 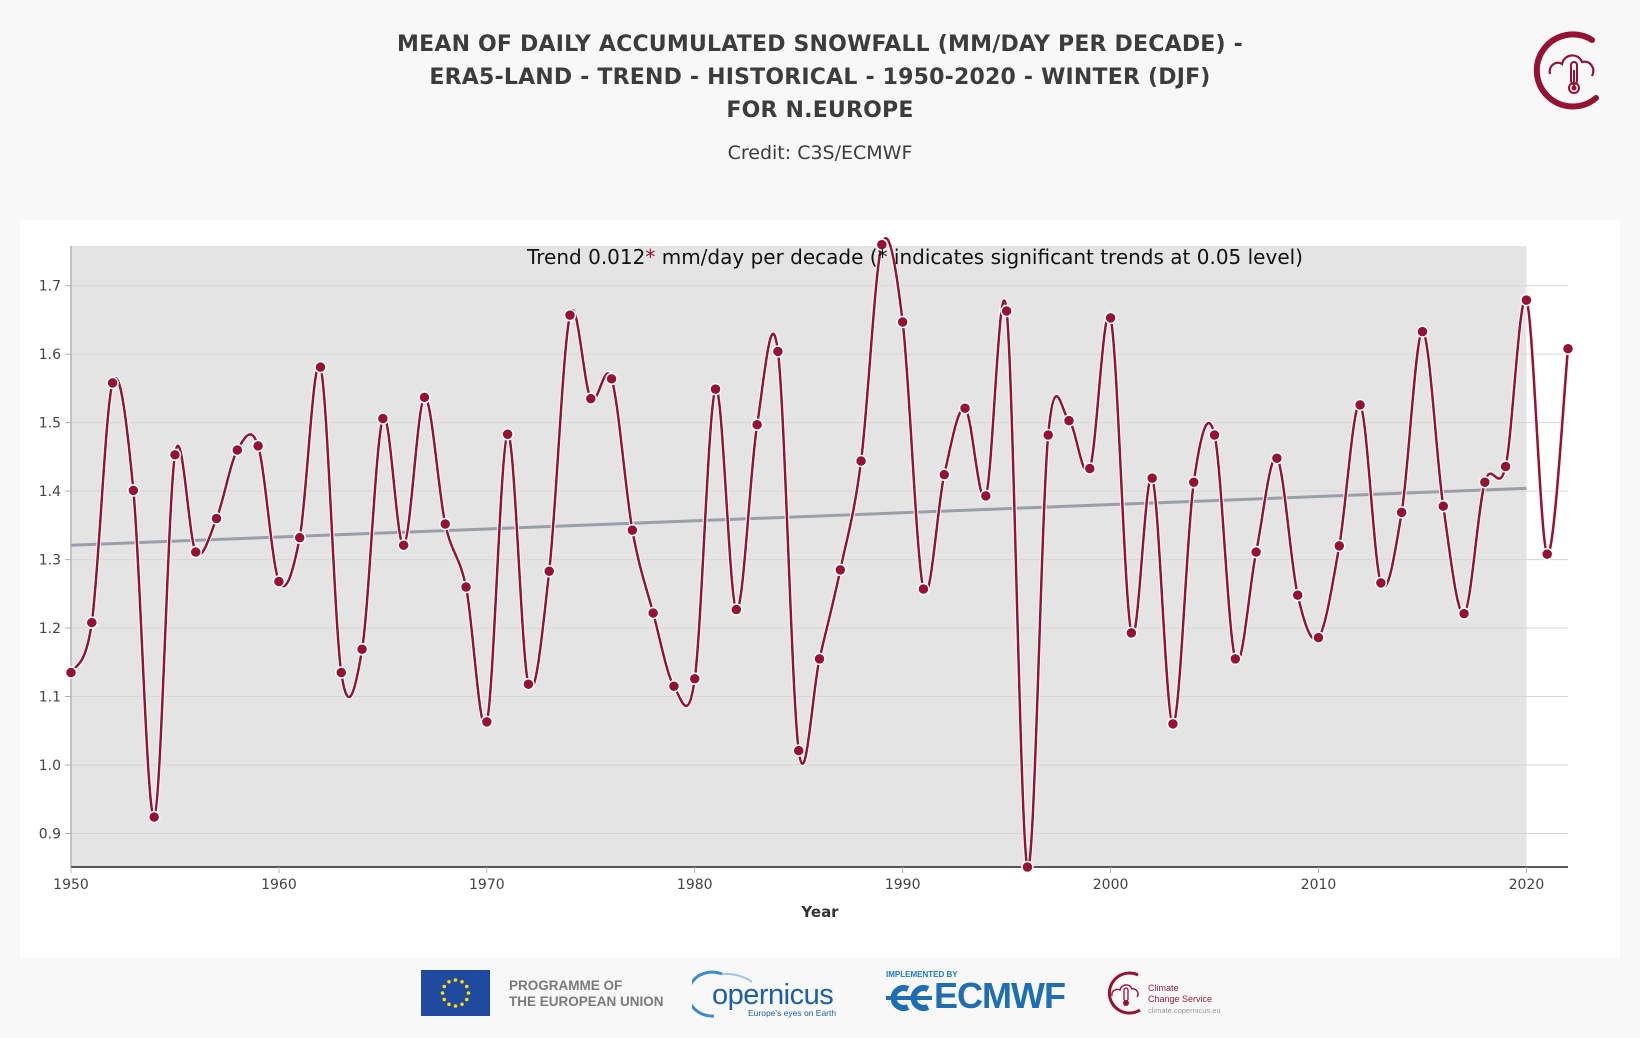 I want to click on y-ticks: 0.9 1.0 1.1 1.2 1.3 1.4 1.5 1.6 1.7, so click(x=55, y=560).